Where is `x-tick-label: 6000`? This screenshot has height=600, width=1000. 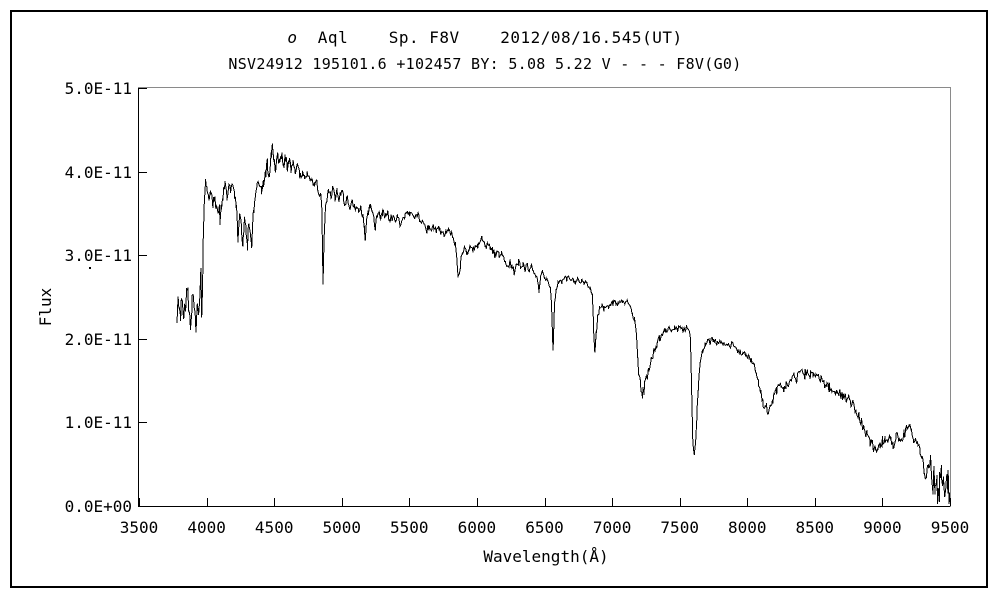 x-tick-label: 6000 is located at coordinates (477, 527).